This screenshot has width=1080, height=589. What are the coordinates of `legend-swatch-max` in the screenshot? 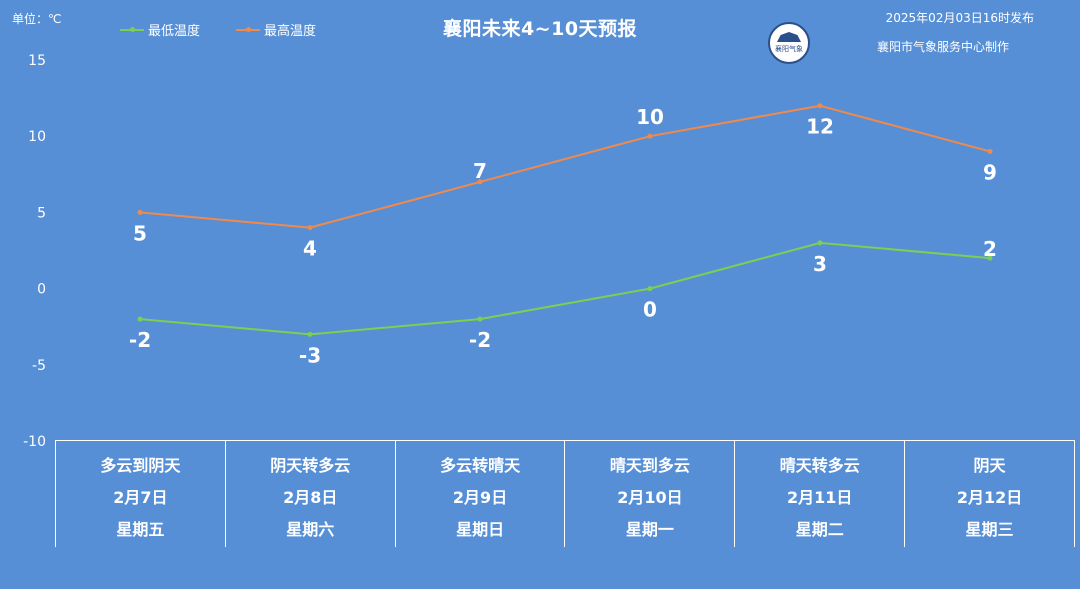 It's located at (248, 29).